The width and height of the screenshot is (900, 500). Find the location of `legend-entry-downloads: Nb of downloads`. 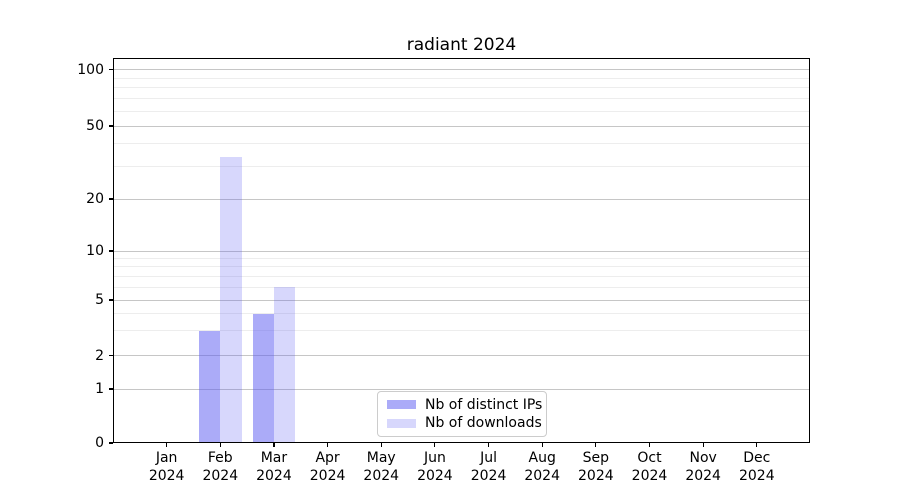

legend-entry-downloads: Nb of downloads is located at coordinates (464, 423).